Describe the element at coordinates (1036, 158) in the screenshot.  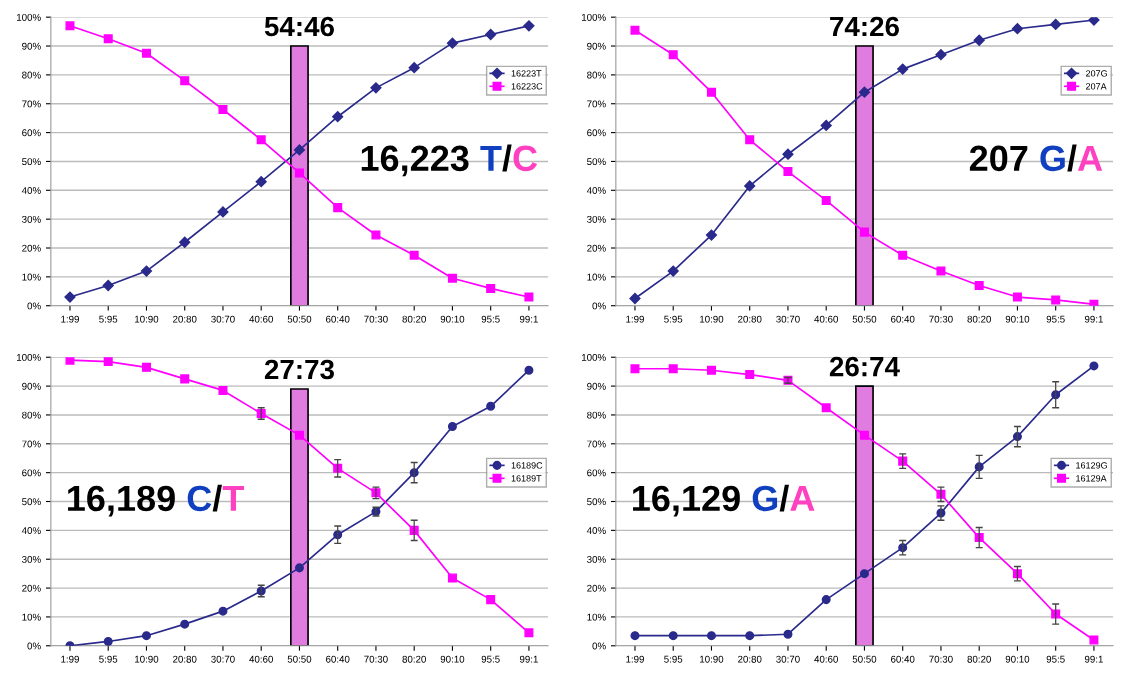
I see `annotation: 207 G/A` at that location.